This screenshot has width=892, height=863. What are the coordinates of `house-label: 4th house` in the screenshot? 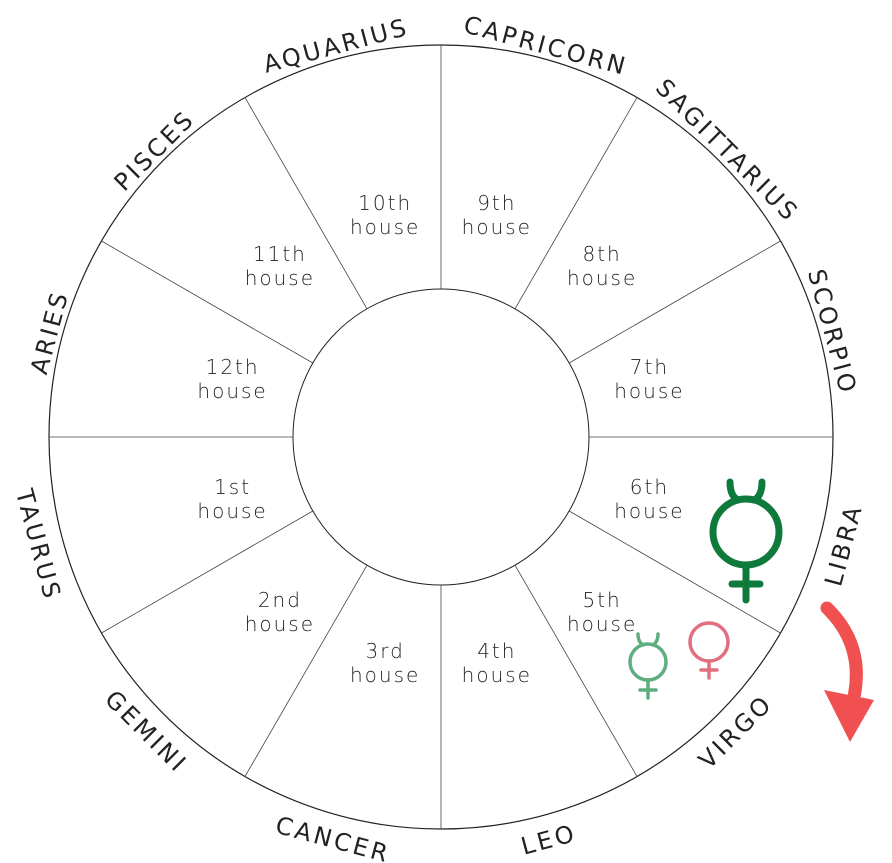 It's located at (497, 663).